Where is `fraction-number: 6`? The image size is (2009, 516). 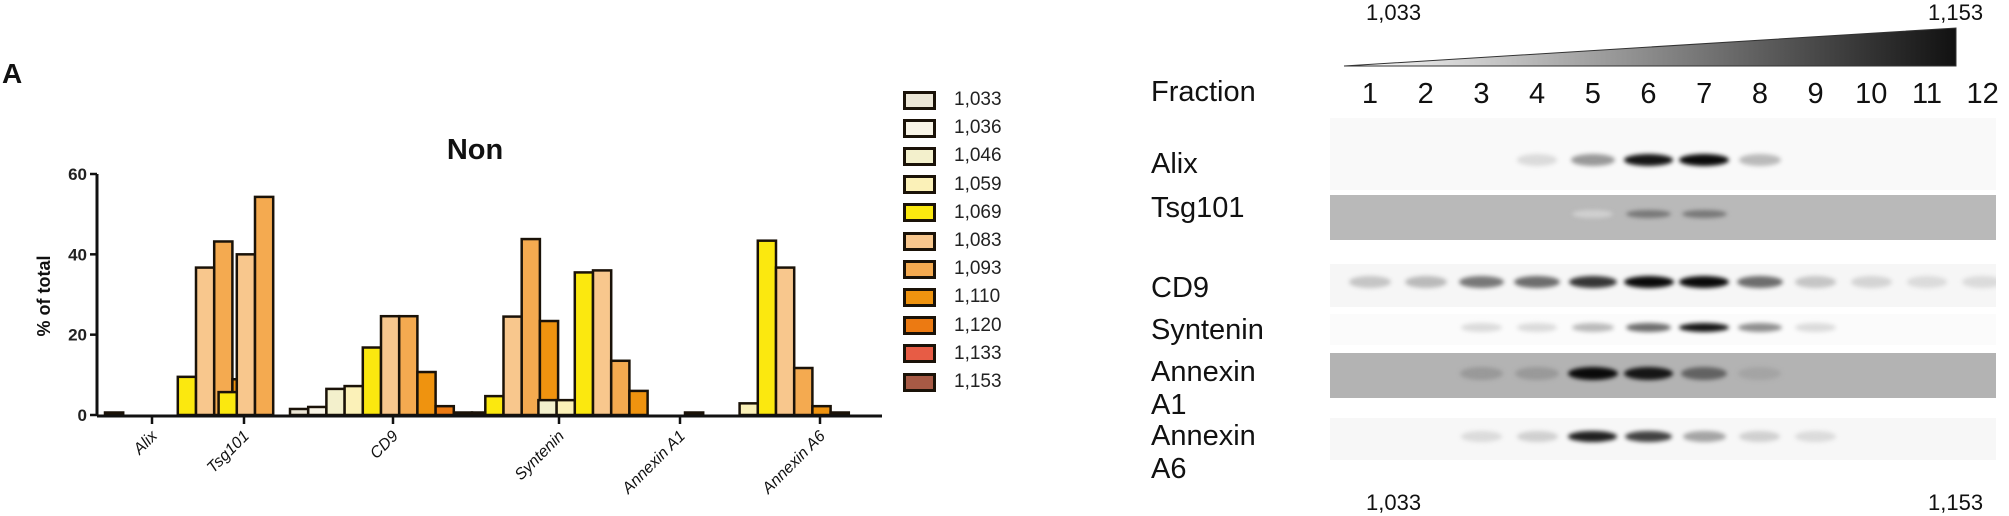 fraction-number: 6 is located at coordinates (1648, 94).